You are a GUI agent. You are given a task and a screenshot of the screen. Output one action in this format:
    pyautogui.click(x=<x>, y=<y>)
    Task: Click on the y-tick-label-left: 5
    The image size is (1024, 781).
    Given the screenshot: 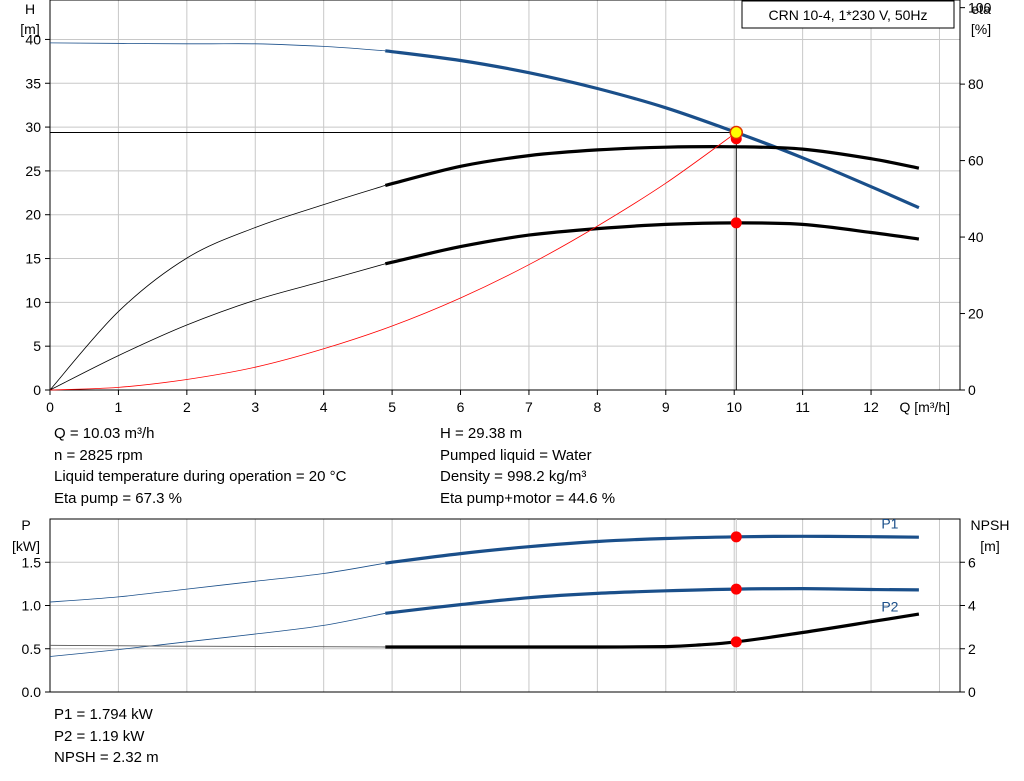 What is the action you would take?
    pyautogui.click(x=37, y=346)
    